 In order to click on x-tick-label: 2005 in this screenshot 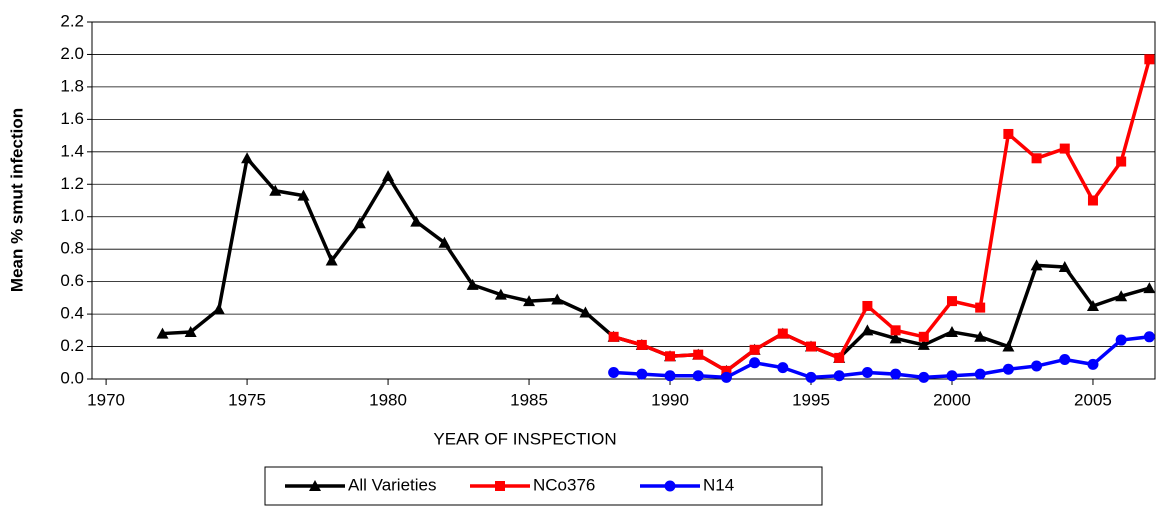, I will do `click(1093, 399)`.